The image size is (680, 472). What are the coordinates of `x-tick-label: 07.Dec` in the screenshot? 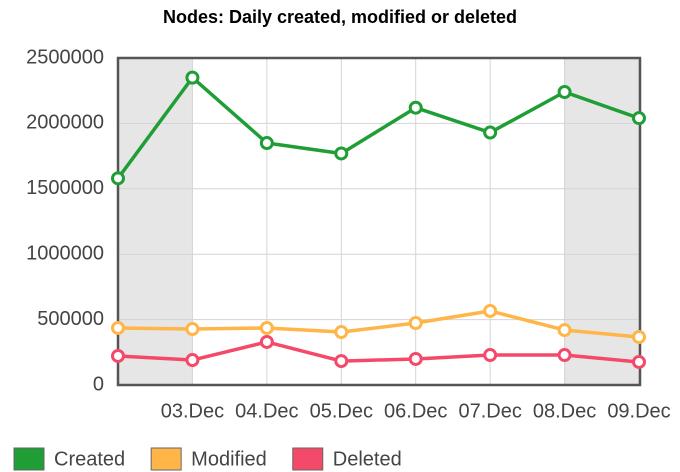 It's located at (489, 411).